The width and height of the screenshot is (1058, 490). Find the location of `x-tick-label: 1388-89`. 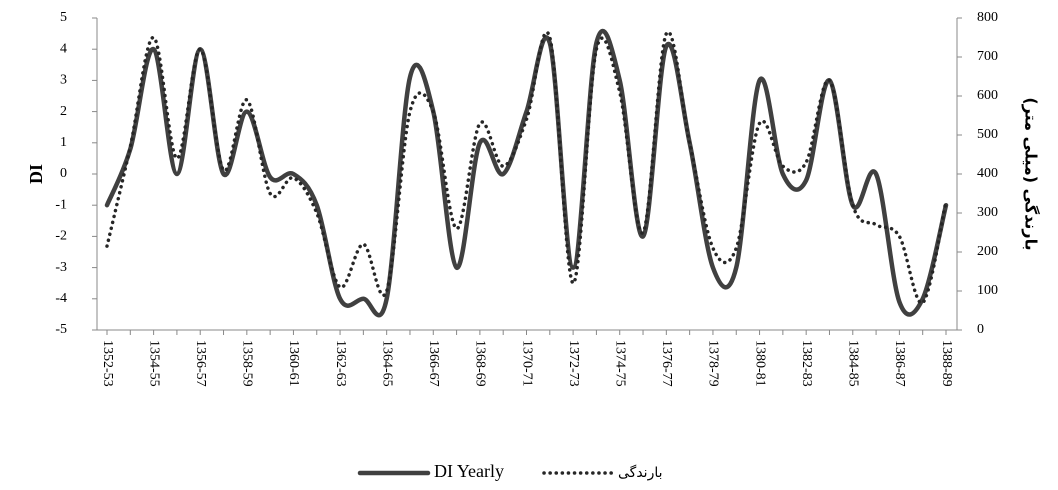

x-tick-label: 1388-89 is located at coordinates (946, 363).